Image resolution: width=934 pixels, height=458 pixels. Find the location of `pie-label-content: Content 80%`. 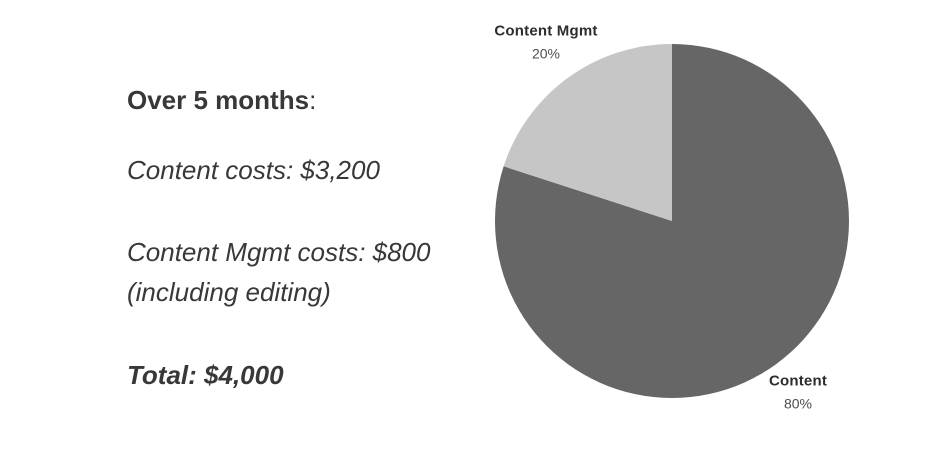

pie-label-content: Content 80% is located at coordinates (798, 392).